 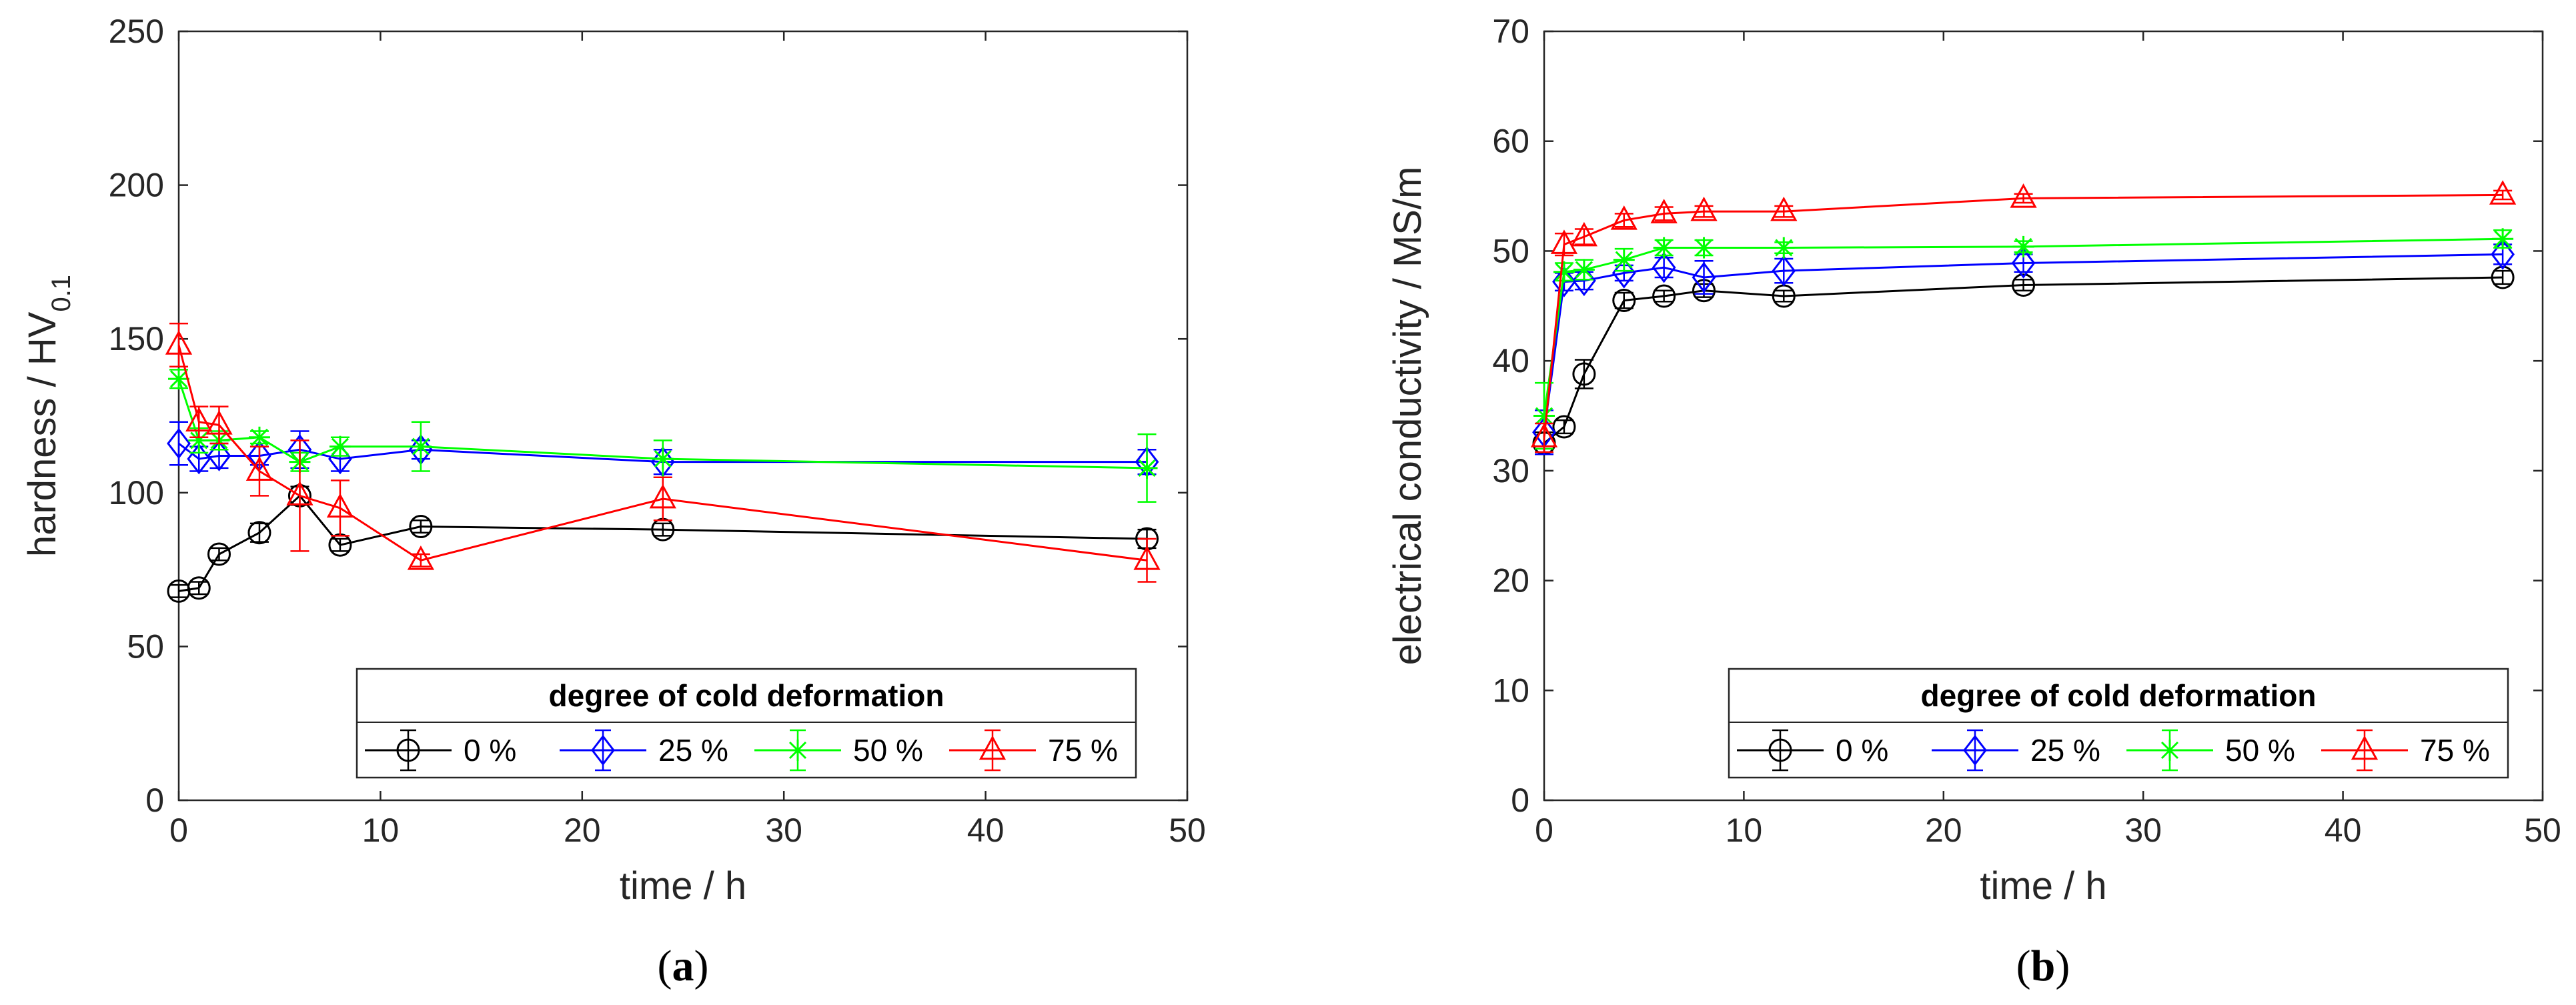 What do you see at coordinates (746, 695) in the screenshot?
I see `legend-title-a: degree of cold deformation` at bounding box center [746, 695].